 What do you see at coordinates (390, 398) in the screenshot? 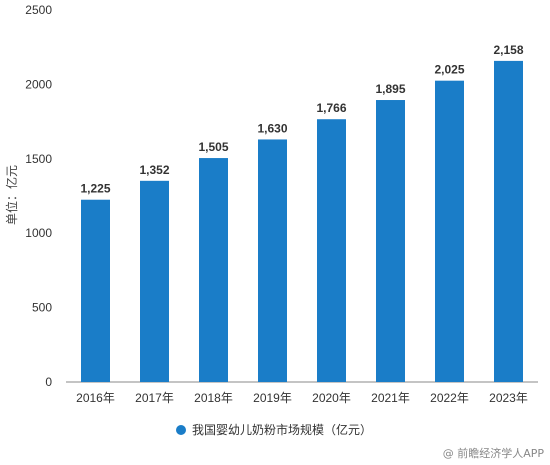
I see `x-tick-label: 2021年` at bounding box center [390, 398].